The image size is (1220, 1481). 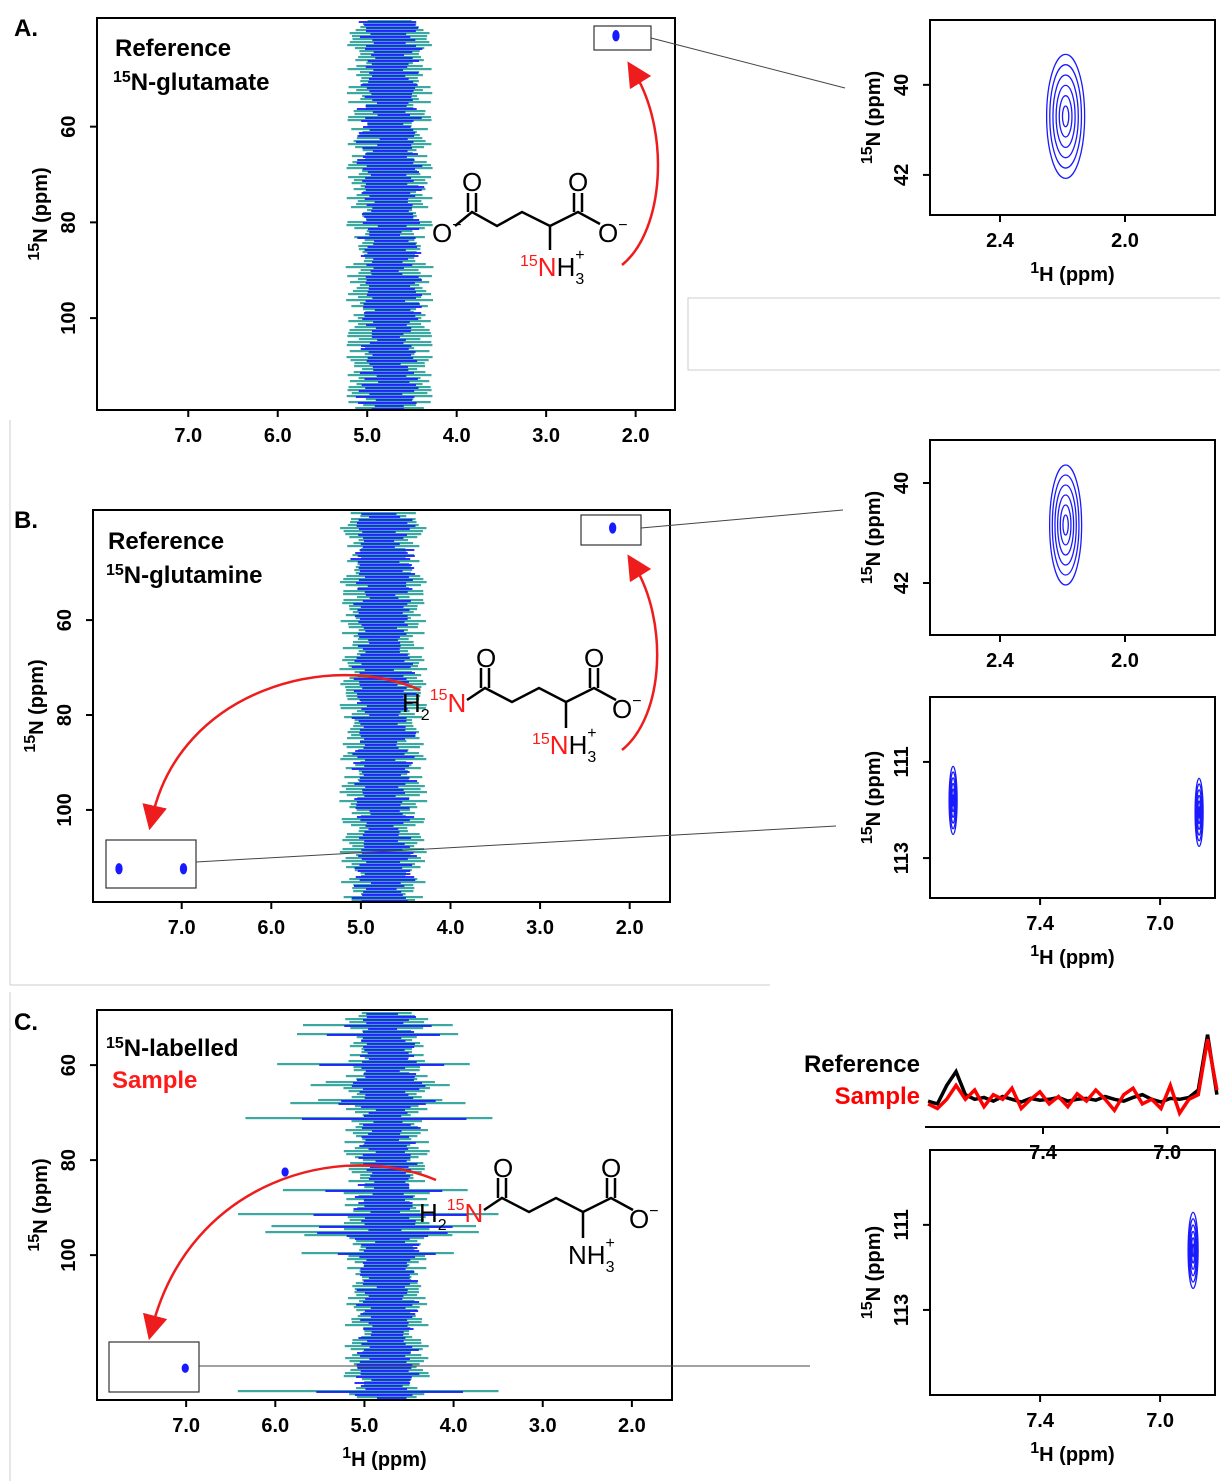 I want to click on atom: 15NH3 +, so click(x=552, y=267).